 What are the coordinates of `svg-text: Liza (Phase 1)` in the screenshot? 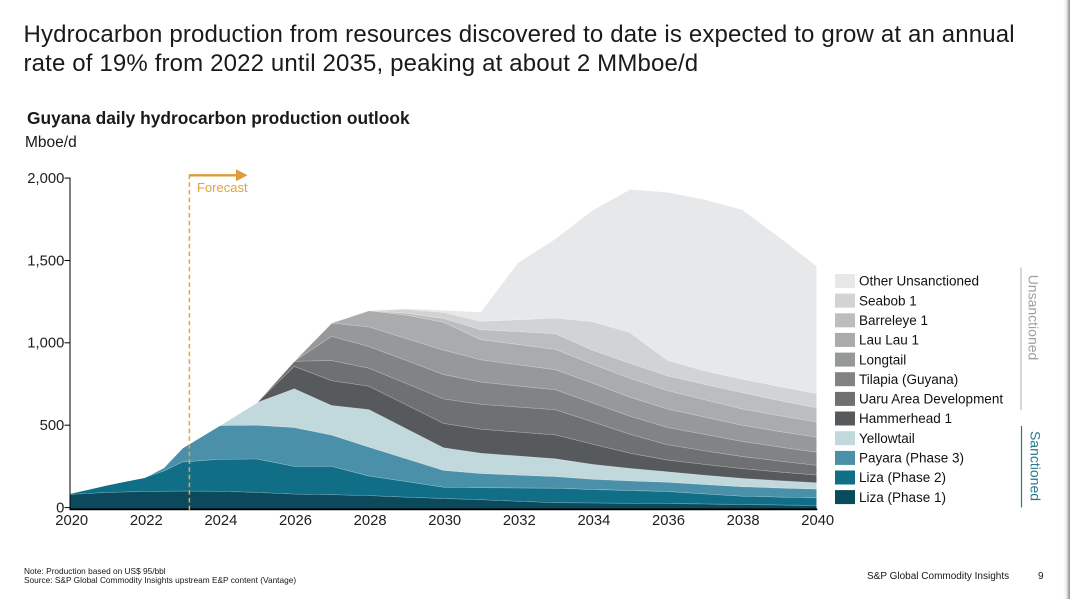 It's located at (902, 497).